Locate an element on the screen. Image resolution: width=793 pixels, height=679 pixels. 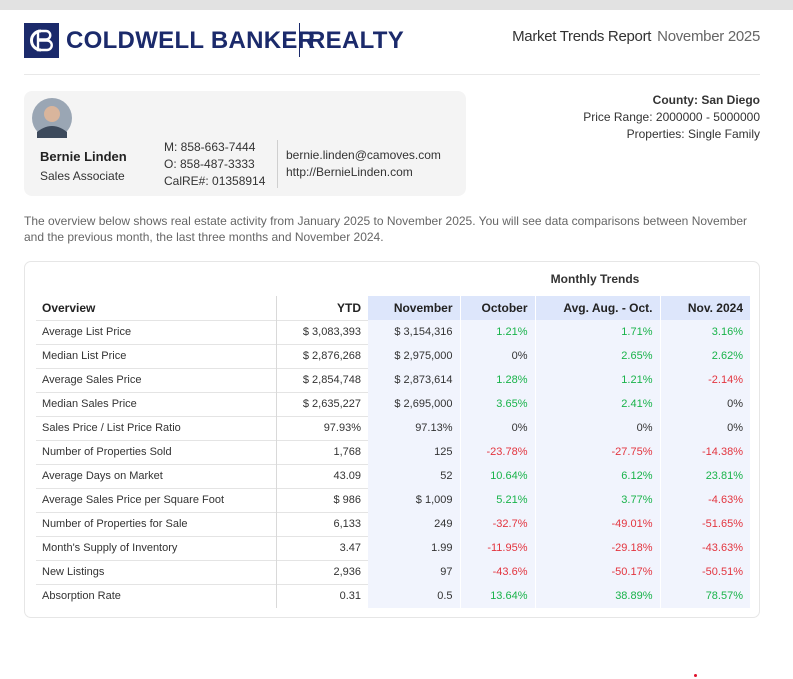
table-cell: 97.93% is located at coordinates (321, 427).